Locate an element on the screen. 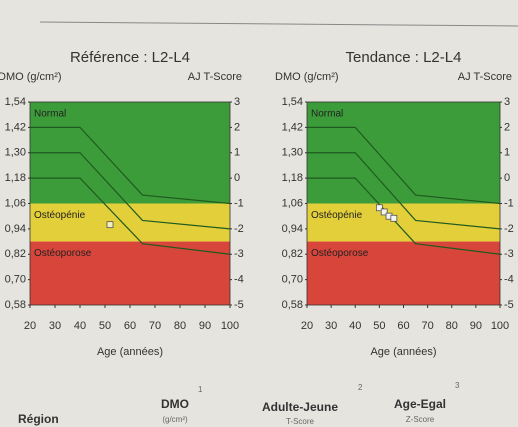 Image resolution: width=518 pixels, height=427 pixels. table-header: Adulte-Jeune is located at coordinates (300, 407).